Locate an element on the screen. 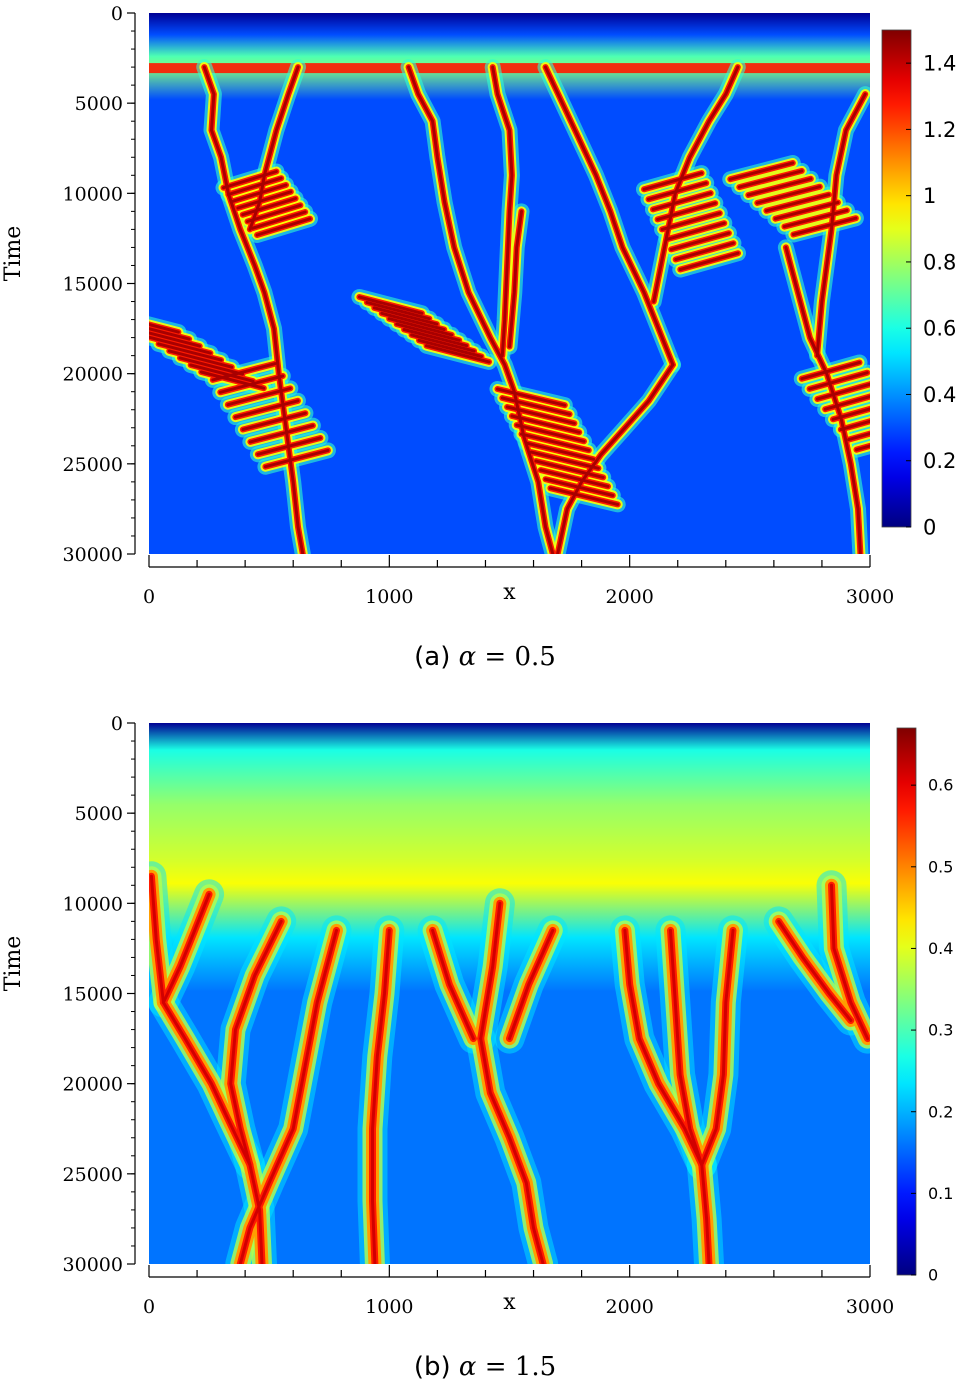 The image size is (964, 1393). panel-caption: (b) α = 1.5 is located at coordinates (485, 1367).